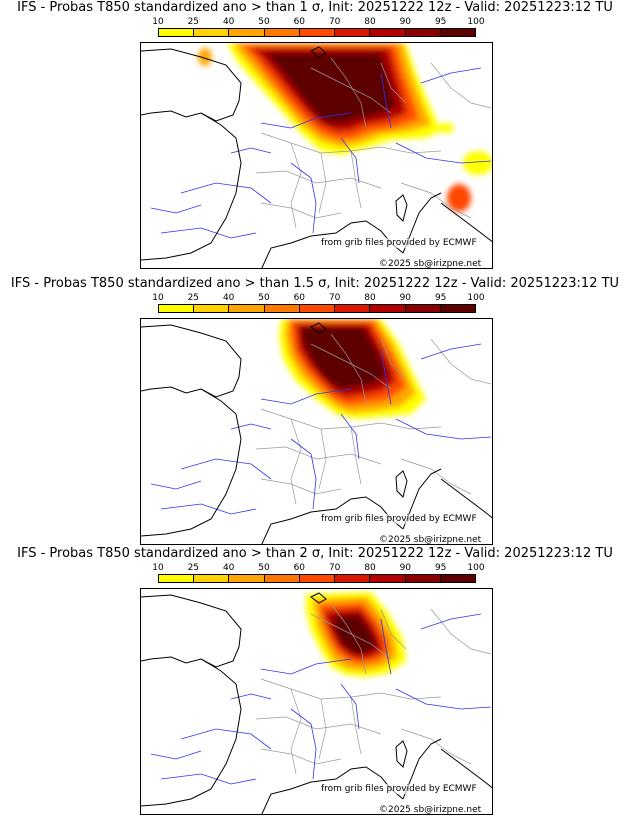 The height and width of the screenshot is (828, 630). I want to click on map-svg, so click(316, 703).